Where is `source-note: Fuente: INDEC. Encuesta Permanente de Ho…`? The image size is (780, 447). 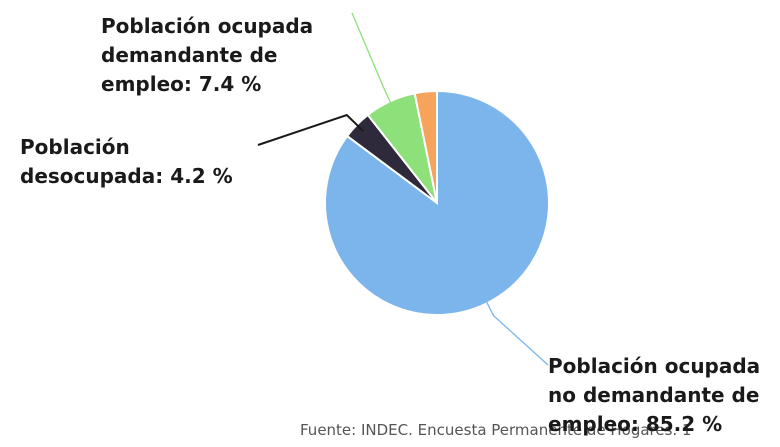
source-note: Fuente: INDEC. Encuesta Permanente de Ho… is located at coordinates (496, 430).